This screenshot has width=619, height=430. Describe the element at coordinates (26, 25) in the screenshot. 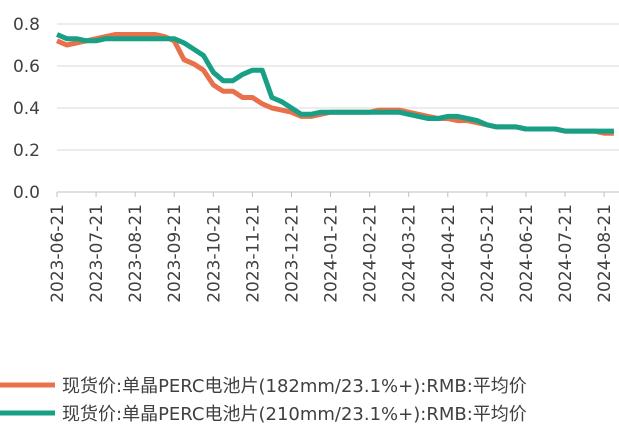

I see `y-tick-label: 0.8` at that location.